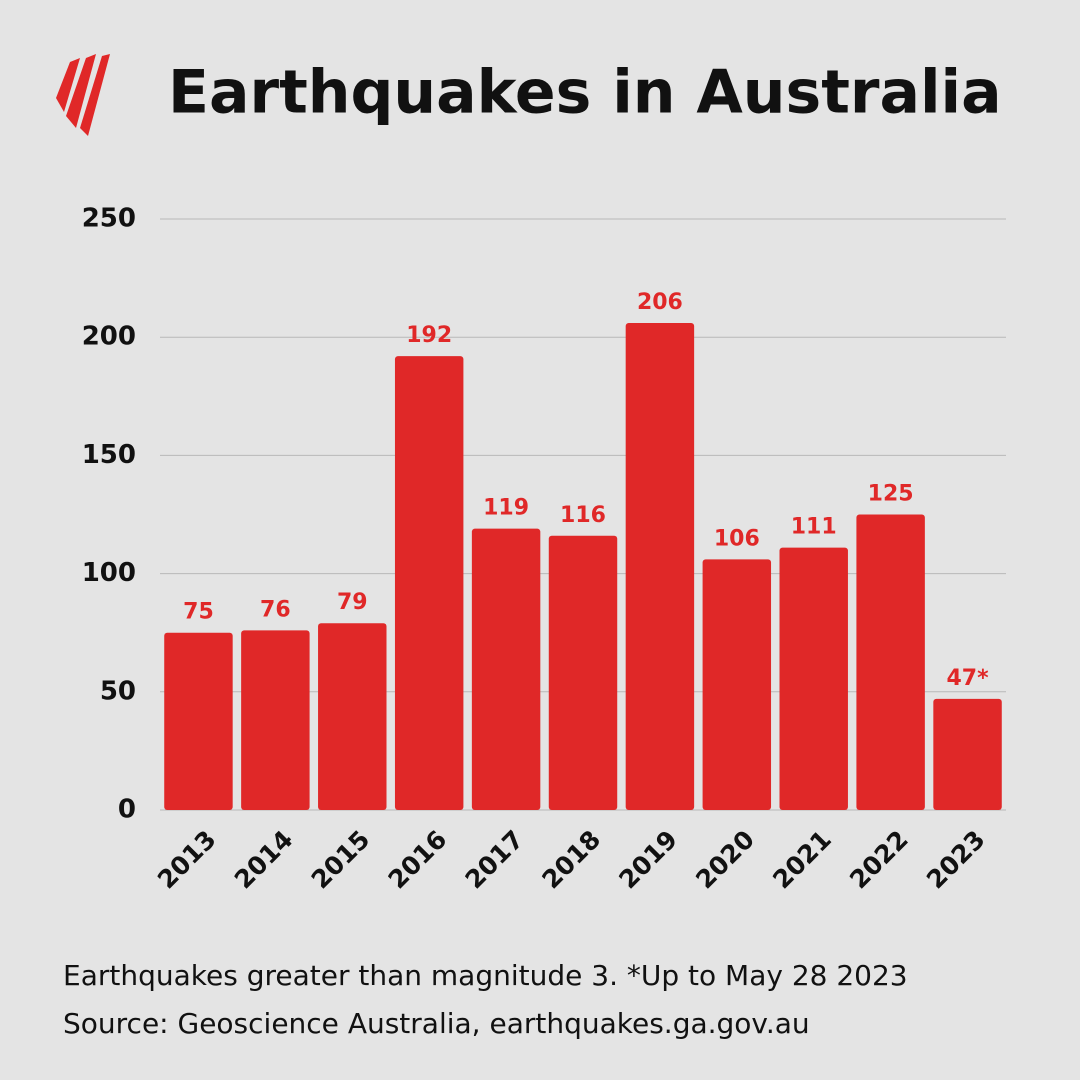 The image size is (1080, 1080). What do you see at coordinates (109, 219) in the screenshot?
I see `y-tick-label: 250` at bounding box center [109, 219].